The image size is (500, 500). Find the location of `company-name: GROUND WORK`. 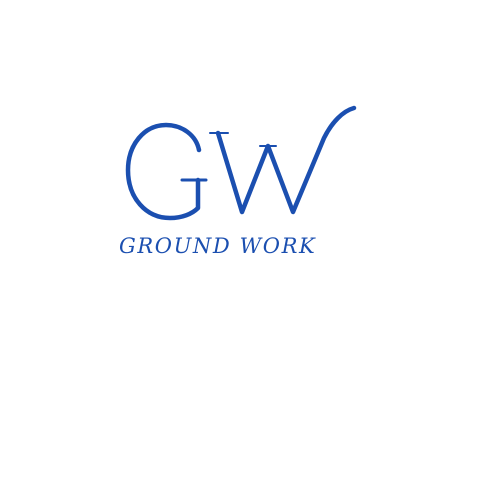

company-name: GROUND WORK is located at coordinates (218, 246).